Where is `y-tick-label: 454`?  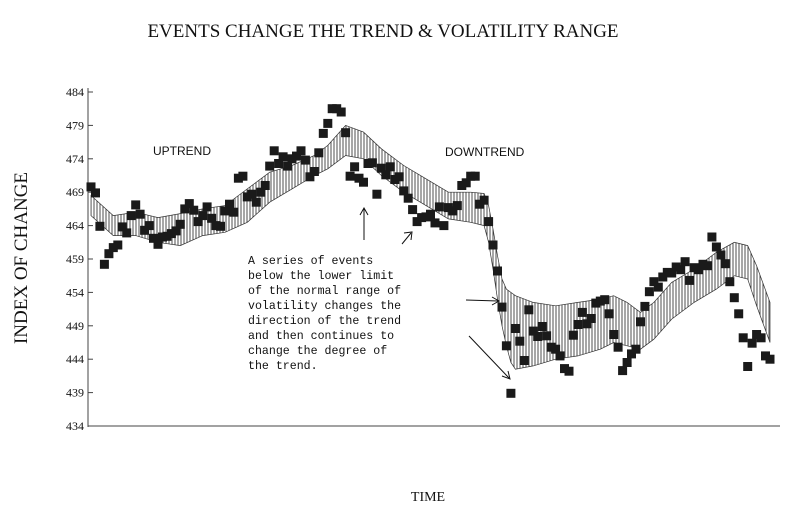
y-tick-label: 454 is located at coordinates (75, 292).